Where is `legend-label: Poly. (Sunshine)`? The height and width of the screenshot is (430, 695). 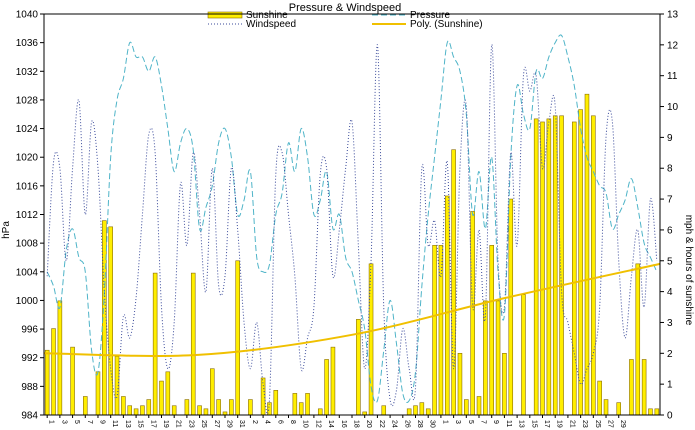
legend-label: Poly. (Sunshine) is located at coordinates (446, 24).